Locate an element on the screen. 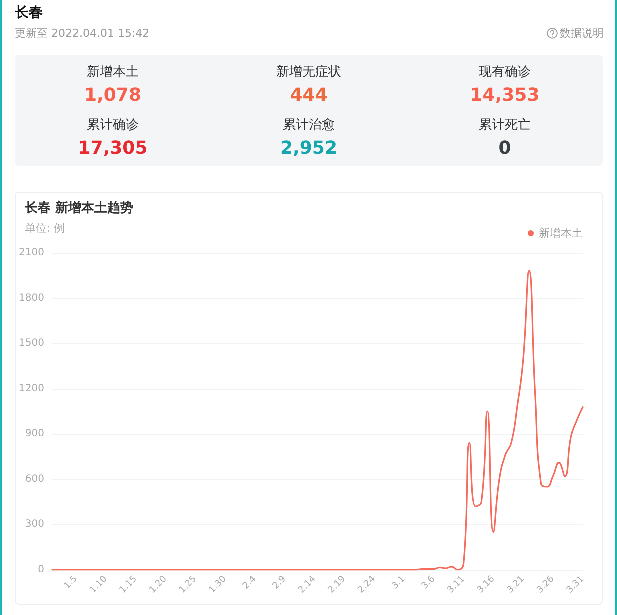 This screenshot has height=615, width=617. y-tick-label: 900 is located at coordinates (34, 434).